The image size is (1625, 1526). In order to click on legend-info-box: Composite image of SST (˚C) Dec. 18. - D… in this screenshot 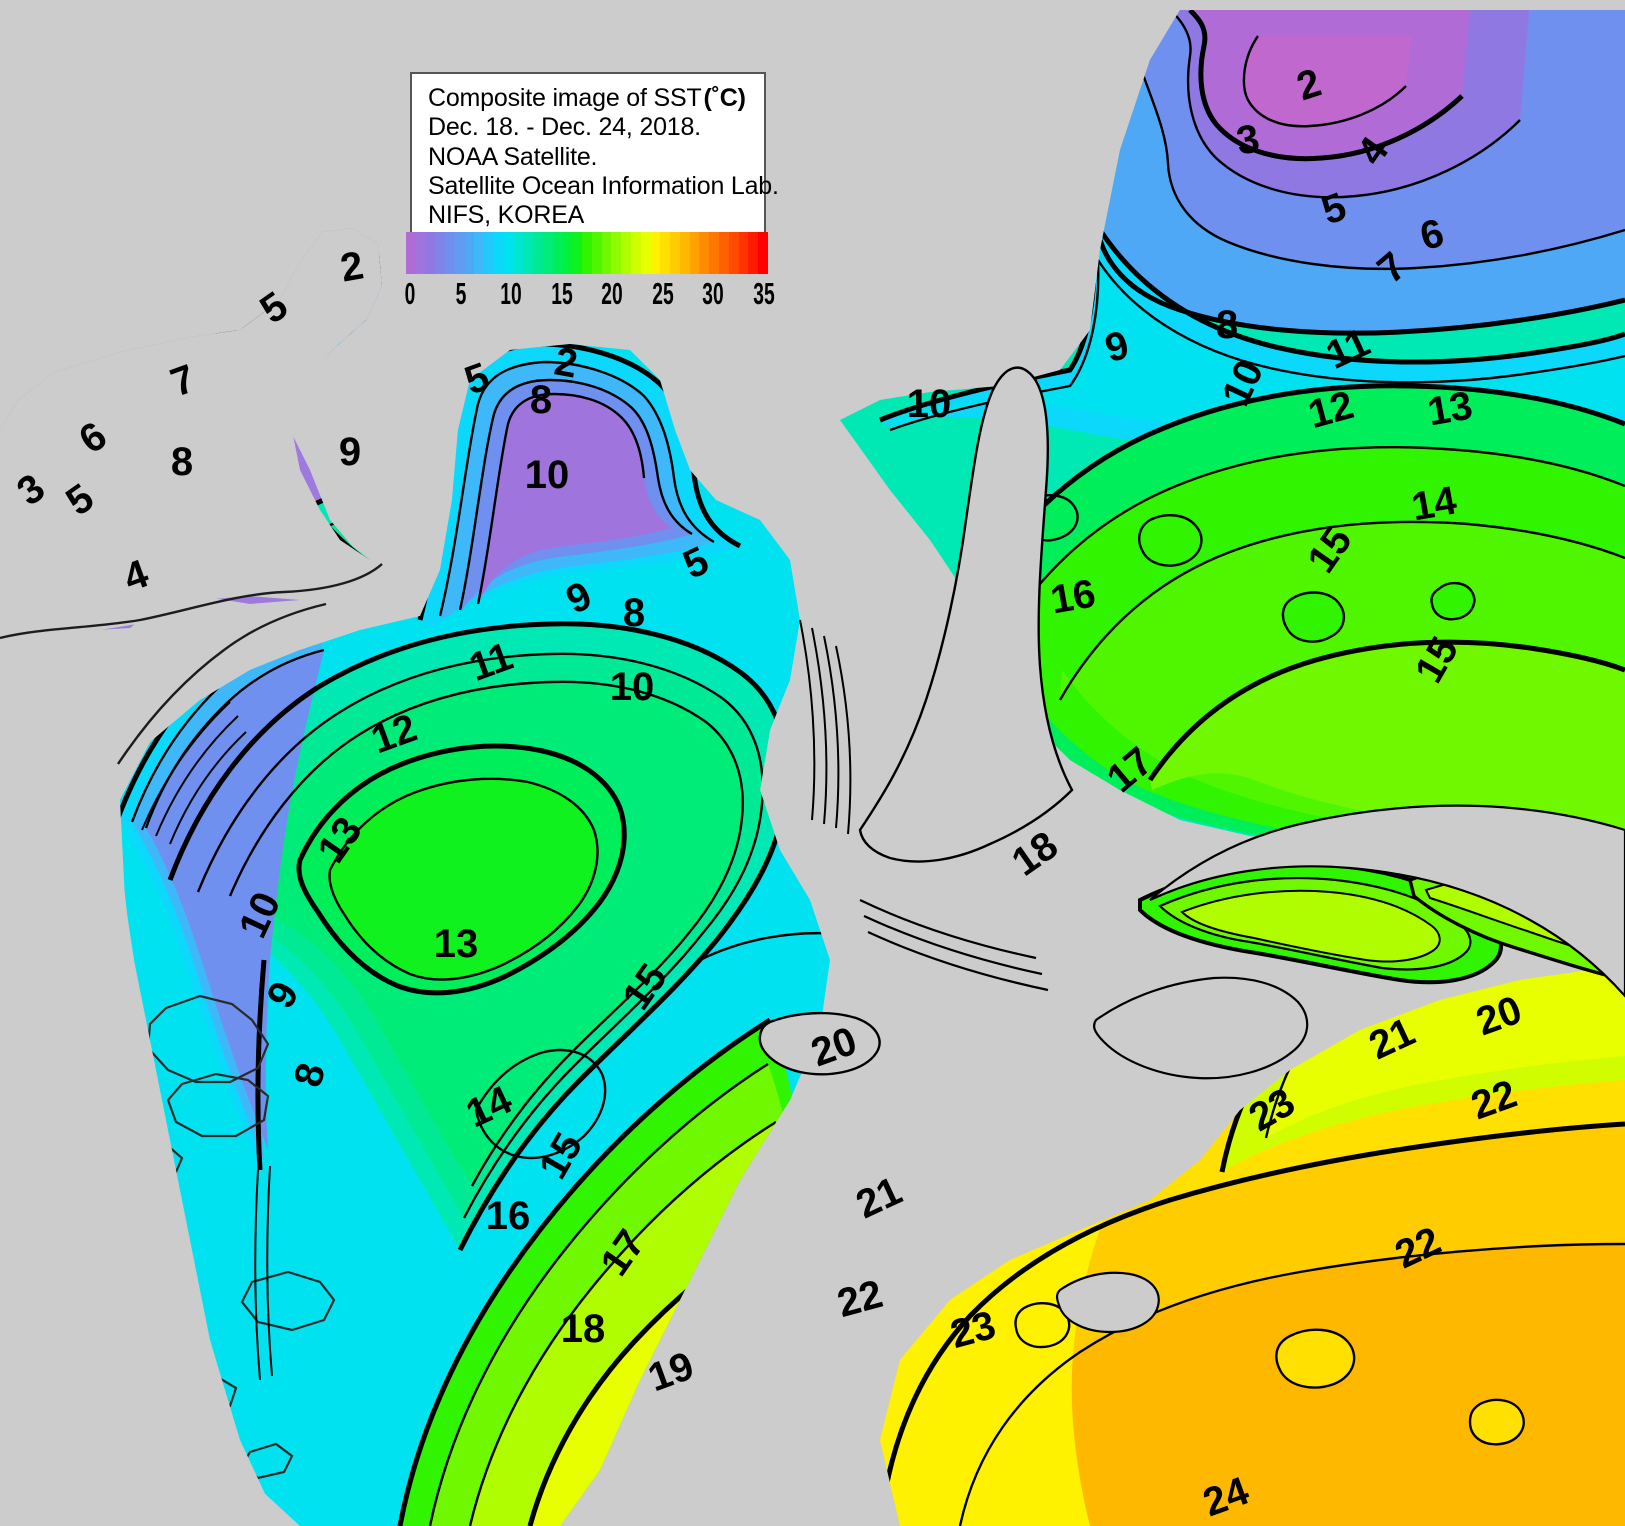, I will do `click(594, 158)`.